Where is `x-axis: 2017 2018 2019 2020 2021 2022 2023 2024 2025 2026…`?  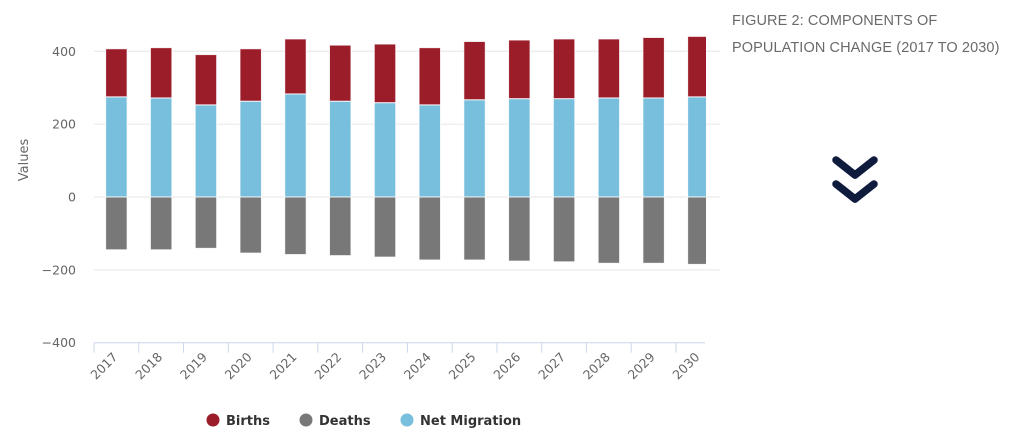 x-axis: 2017 2018 2019 2020 2021 2022 2023 2024 2025 2026… is located at coordinates (396, 362).